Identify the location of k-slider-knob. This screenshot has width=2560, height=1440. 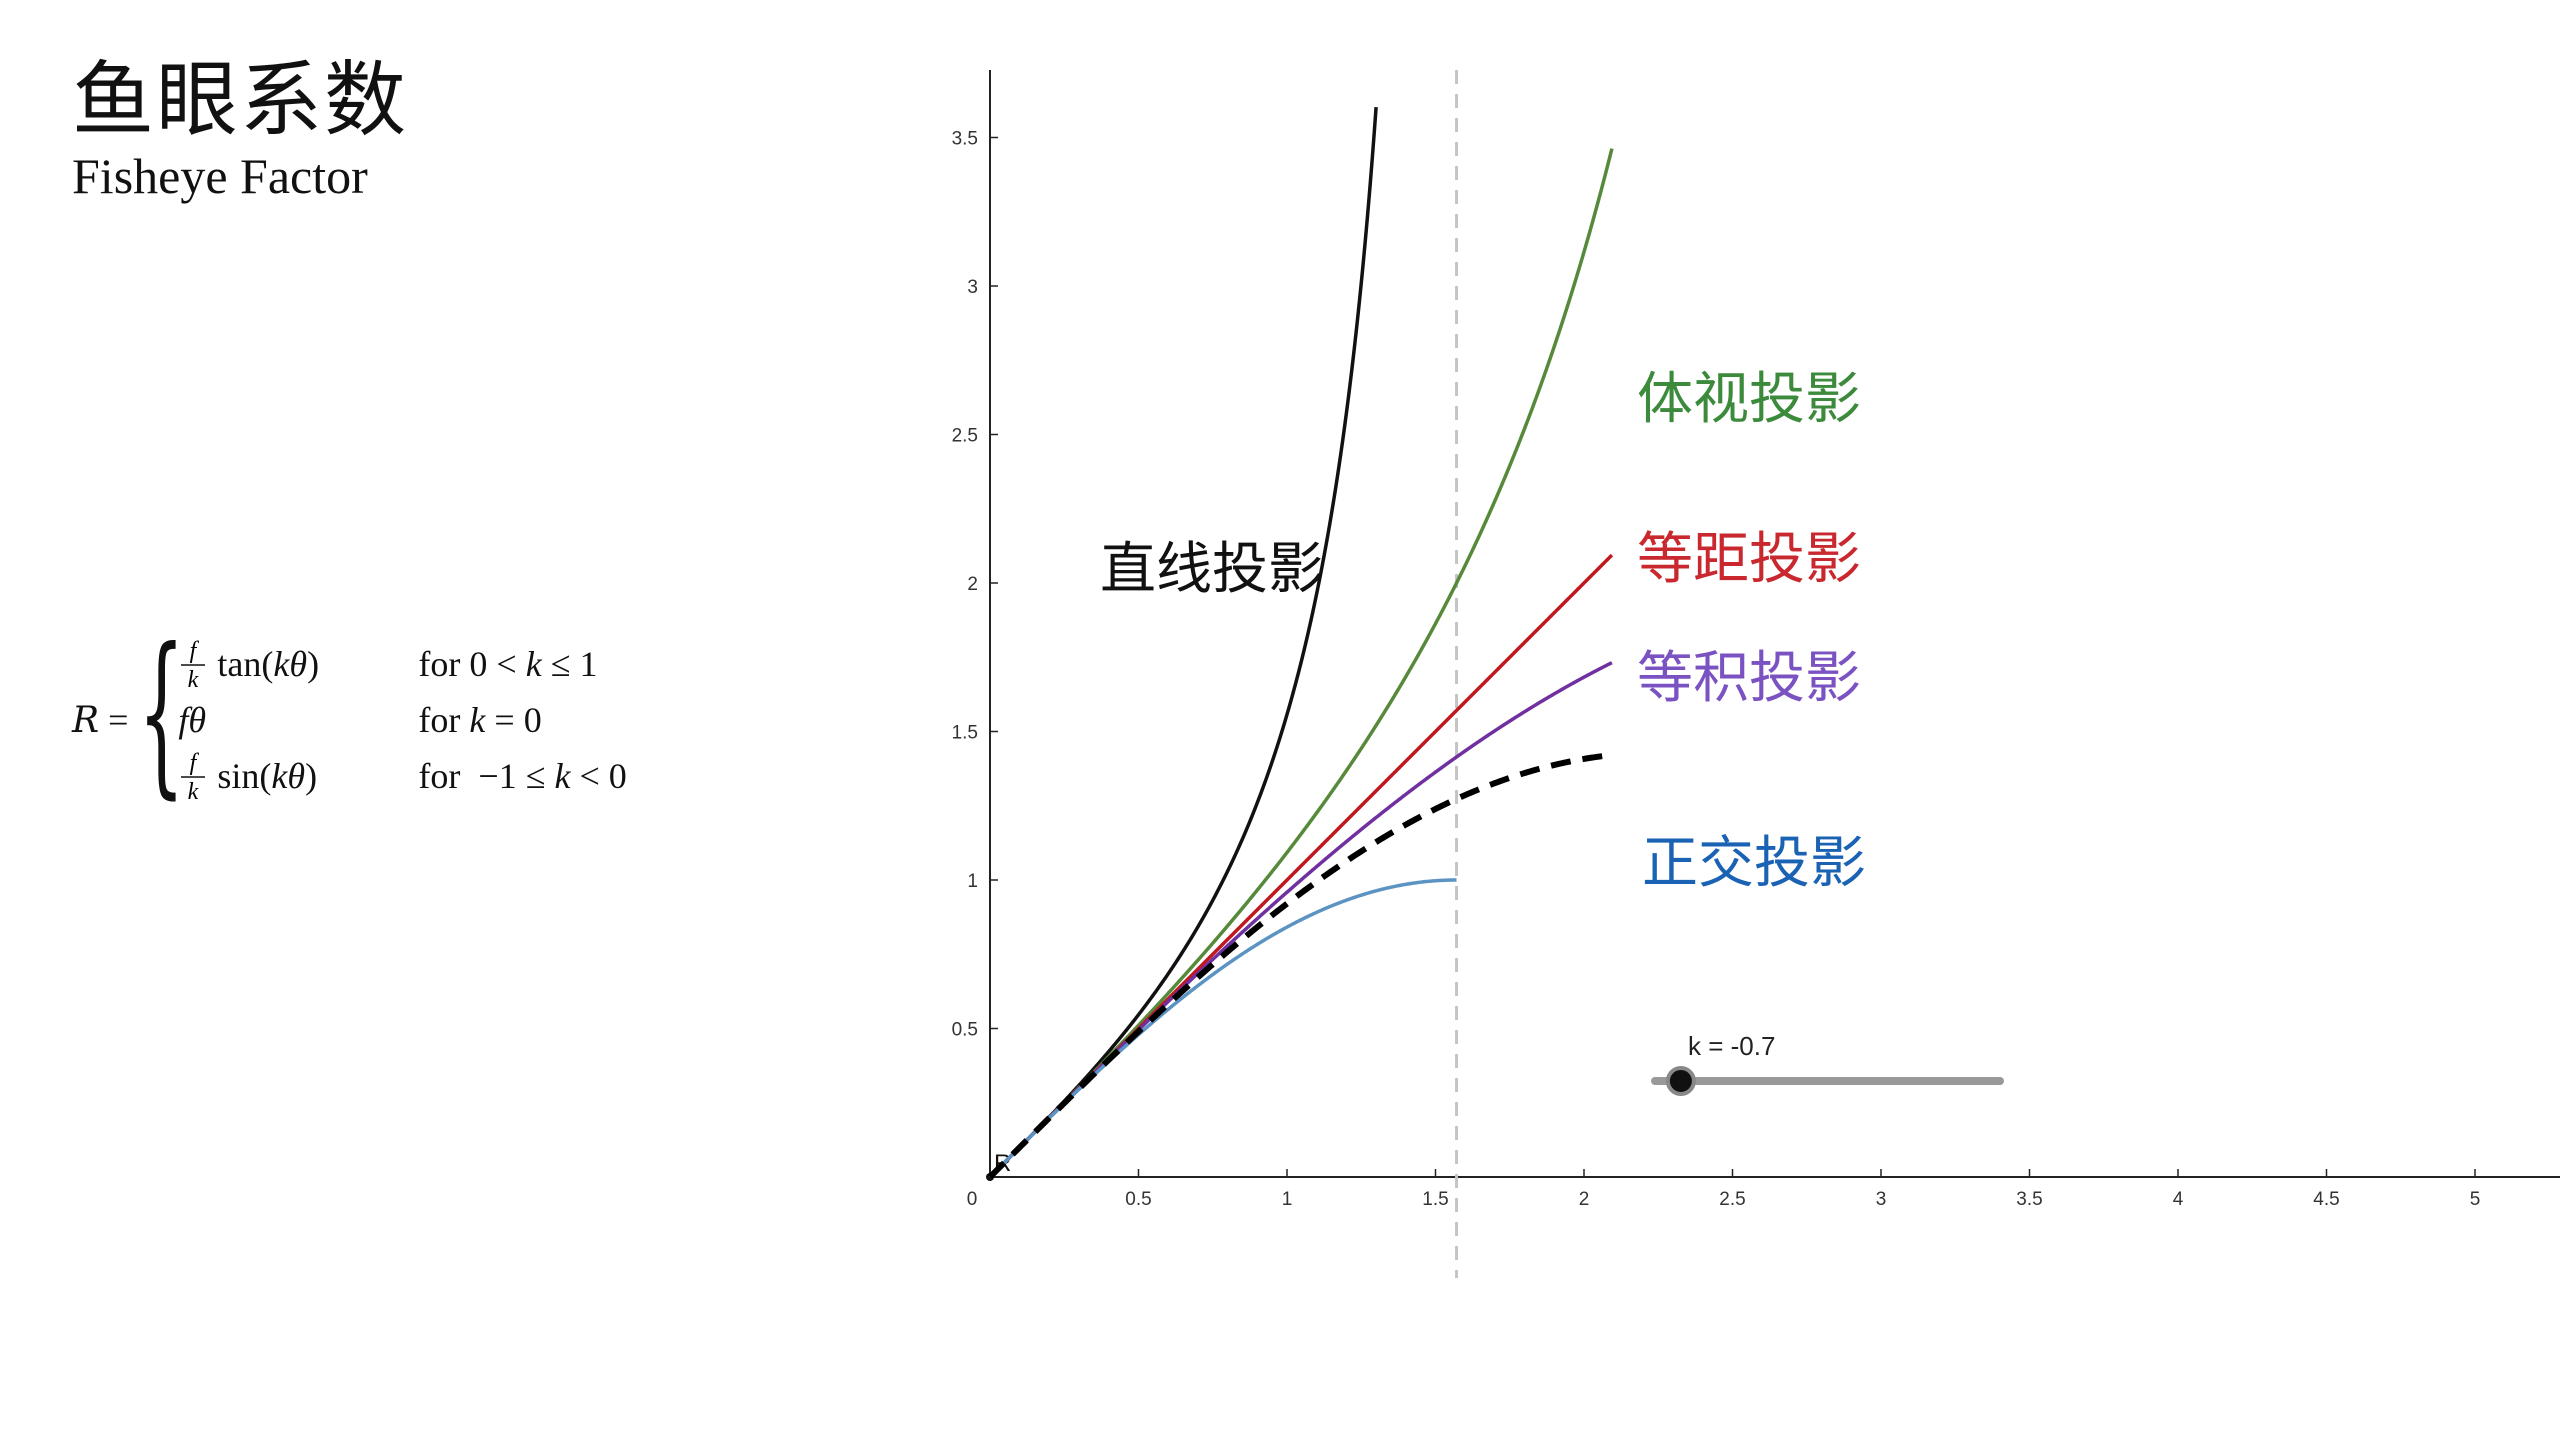
(1680, 1081).